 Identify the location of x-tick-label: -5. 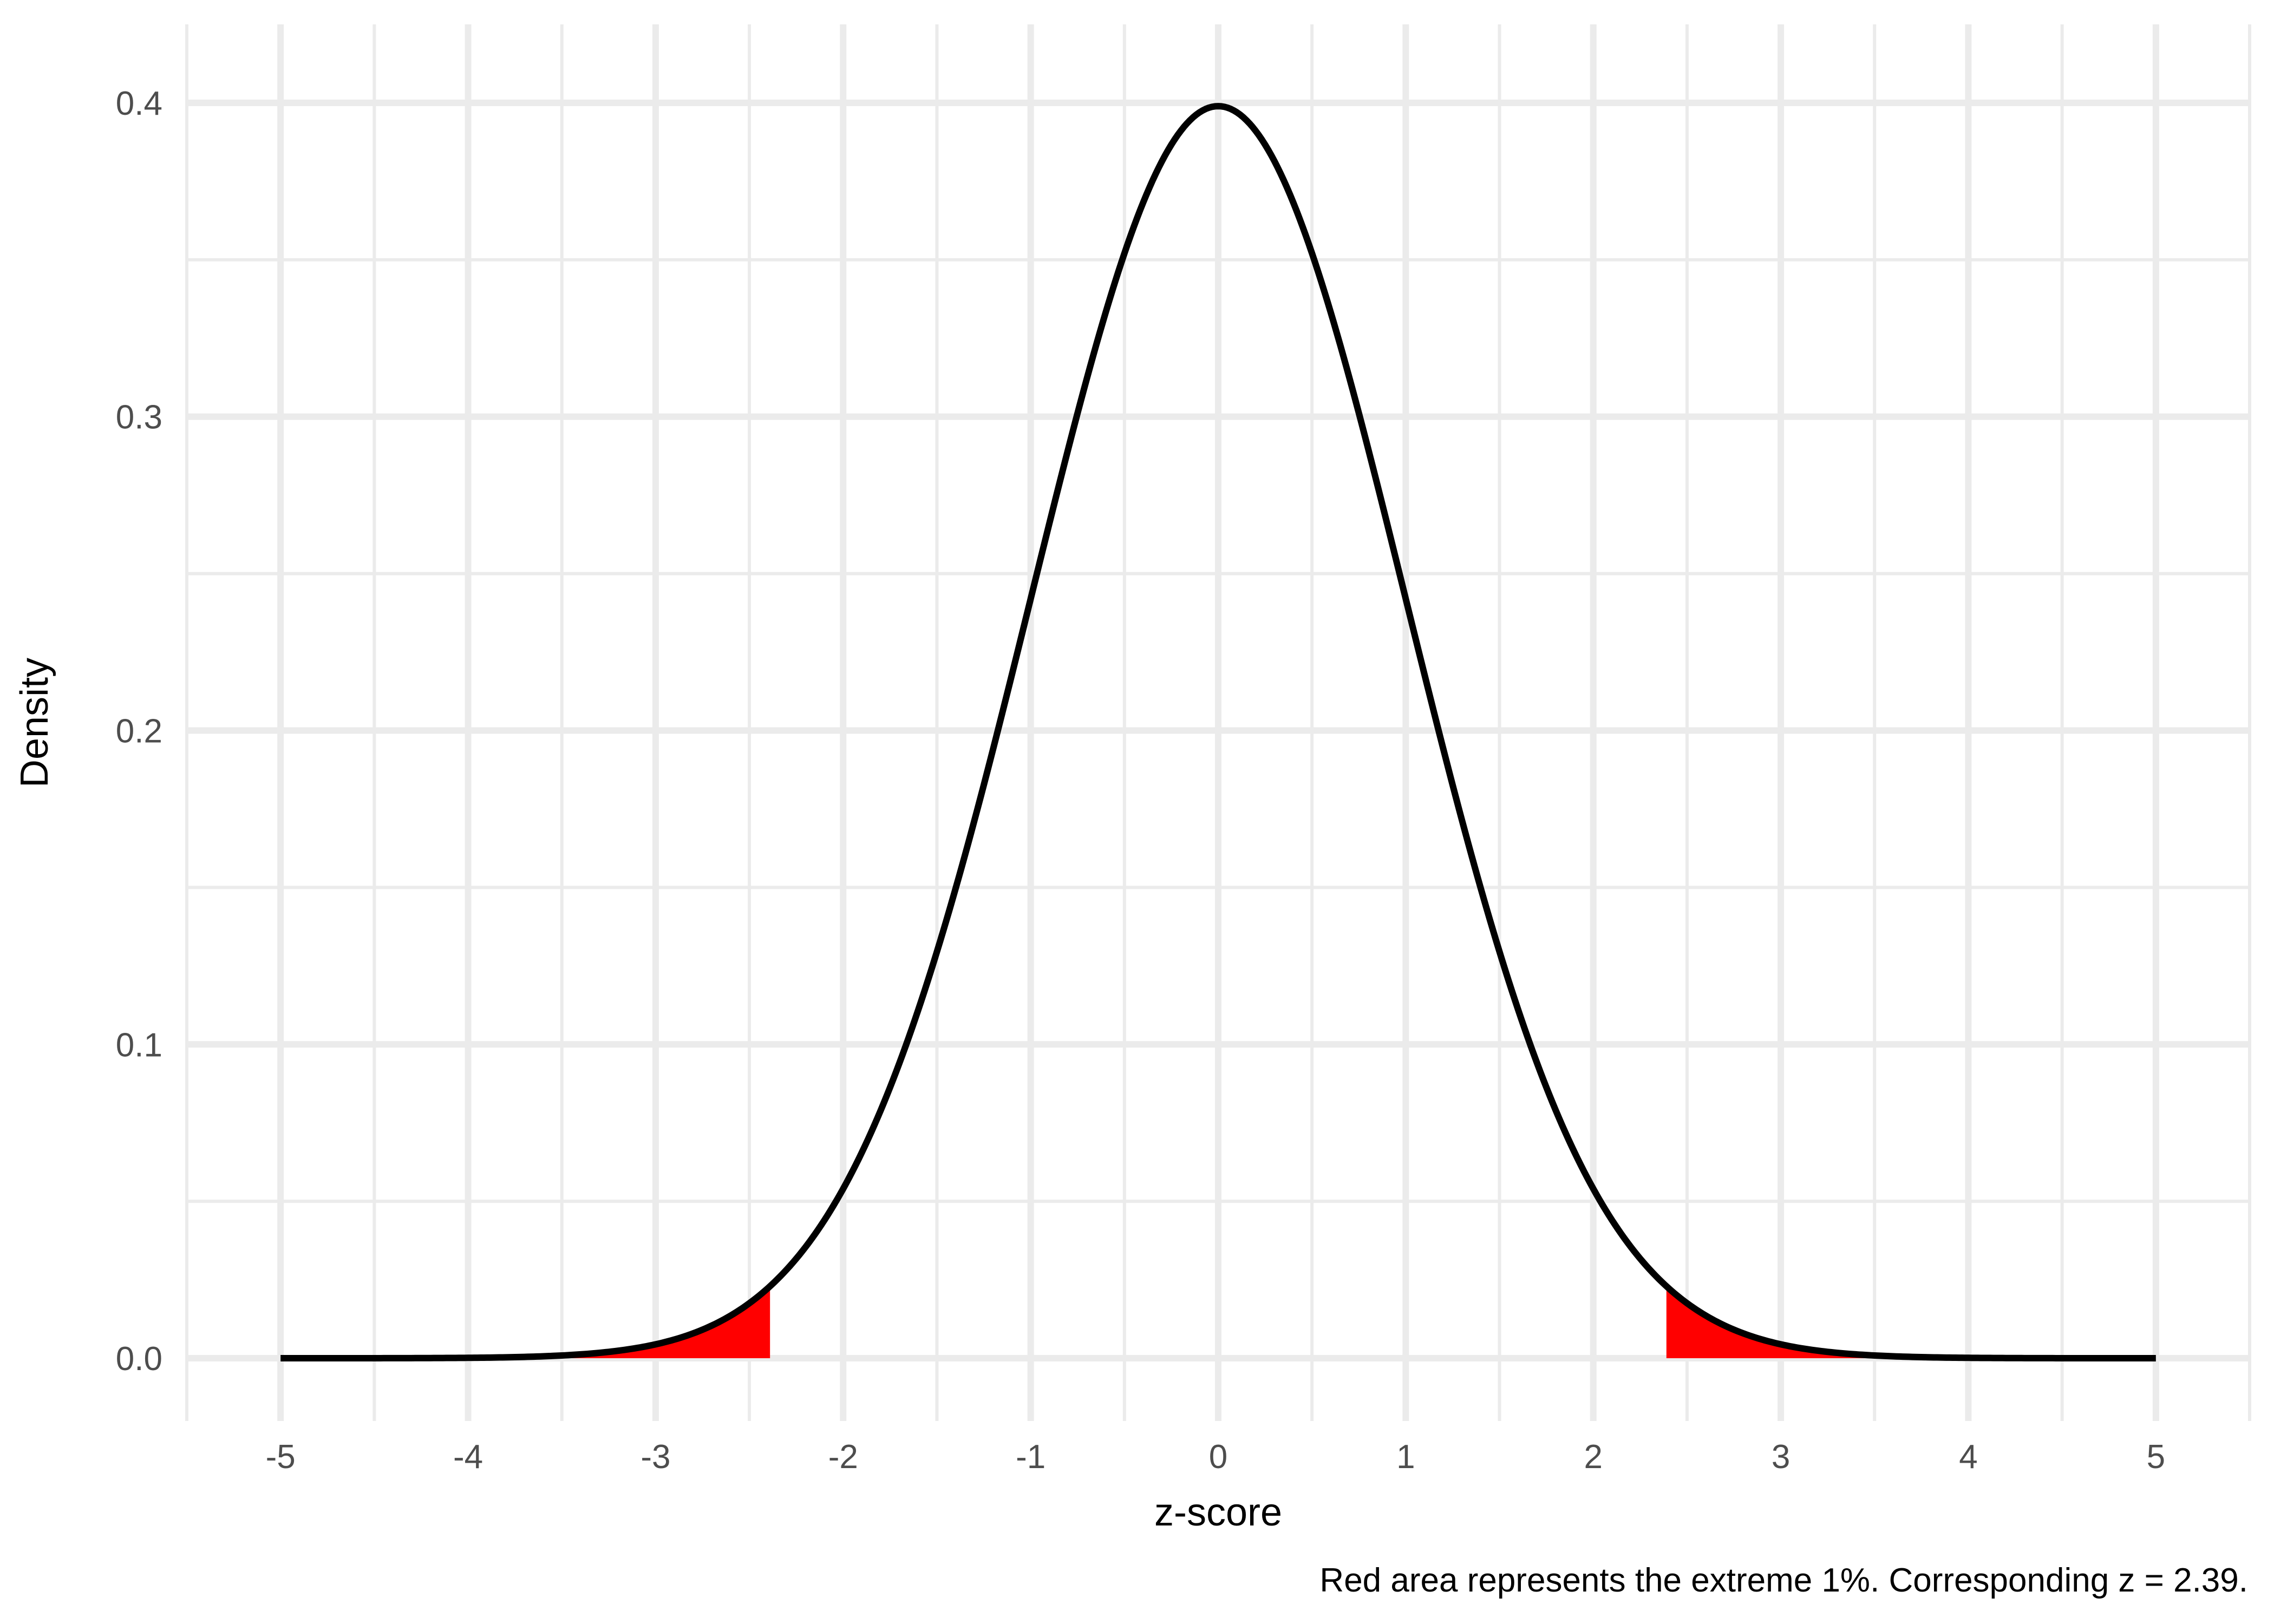
(281, 1457).